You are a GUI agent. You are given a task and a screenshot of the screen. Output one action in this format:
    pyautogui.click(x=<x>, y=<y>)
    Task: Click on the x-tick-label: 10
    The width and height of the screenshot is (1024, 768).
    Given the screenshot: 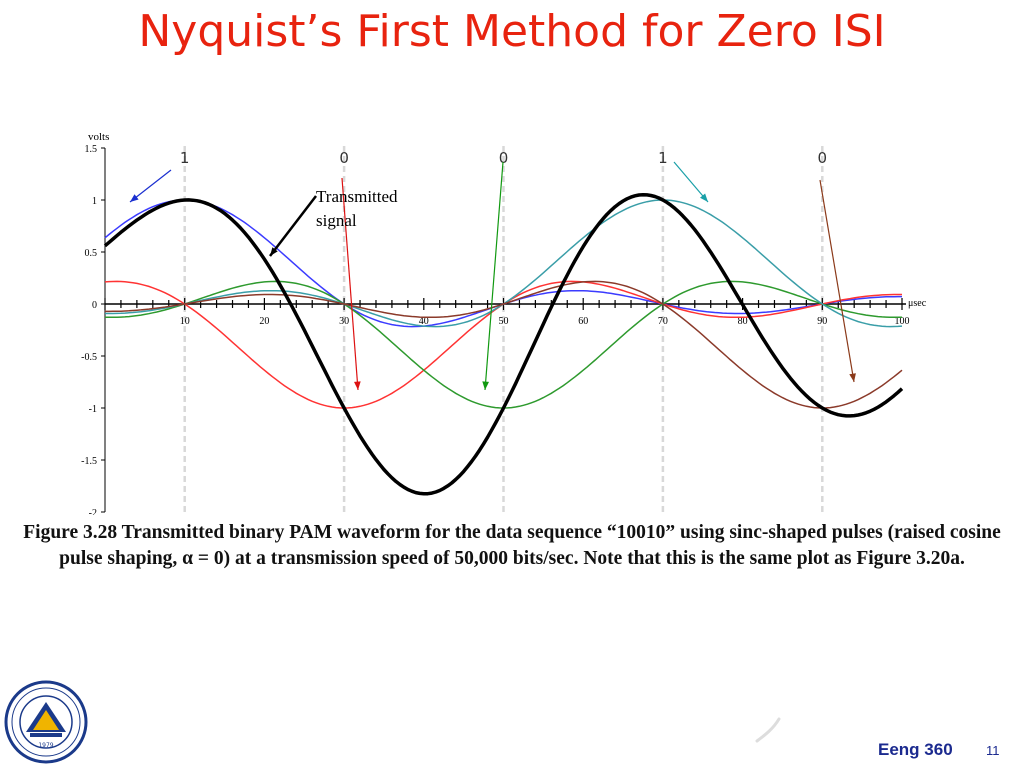 What is the action you would take?
    pyautogui.click(x=185, y=321)
    